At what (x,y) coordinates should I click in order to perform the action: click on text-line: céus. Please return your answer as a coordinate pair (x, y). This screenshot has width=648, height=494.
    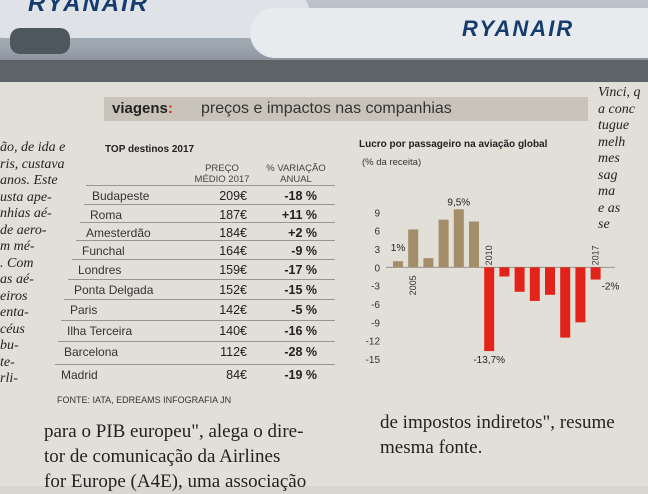
    Looking at the image, I should click on (12, 329).